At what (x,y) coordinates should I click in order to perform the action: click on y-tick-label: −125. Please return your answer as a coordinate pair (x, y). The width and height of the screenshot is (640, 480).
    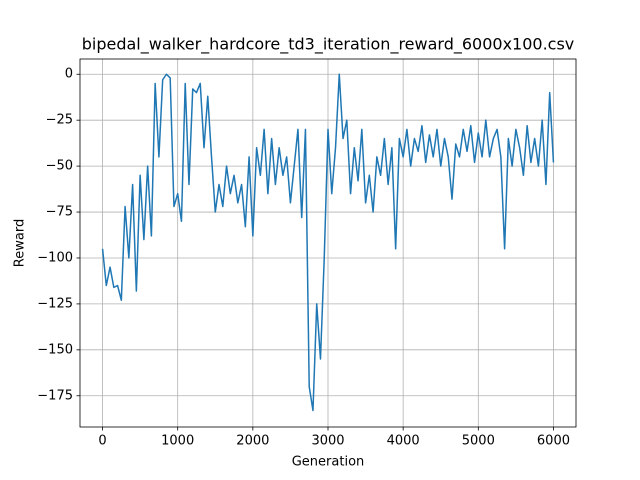
    Looking at the image, I should click on (55, 303).